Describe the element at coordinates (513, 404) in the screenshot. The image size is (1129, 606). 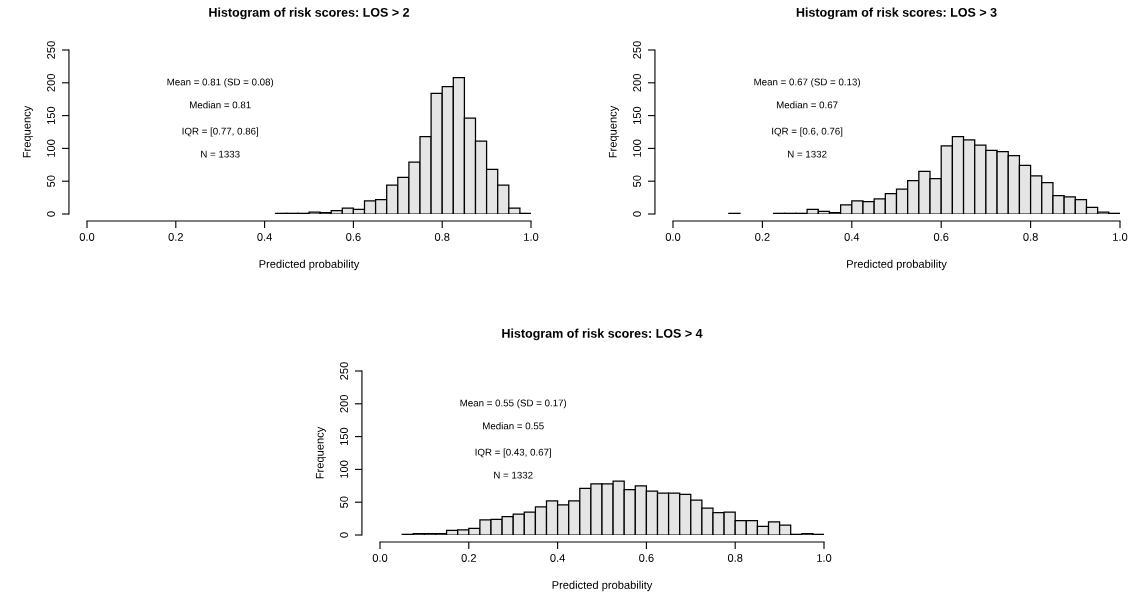
I see `annotation: Mean = 0.55 (SD = 0.17)` at that location.